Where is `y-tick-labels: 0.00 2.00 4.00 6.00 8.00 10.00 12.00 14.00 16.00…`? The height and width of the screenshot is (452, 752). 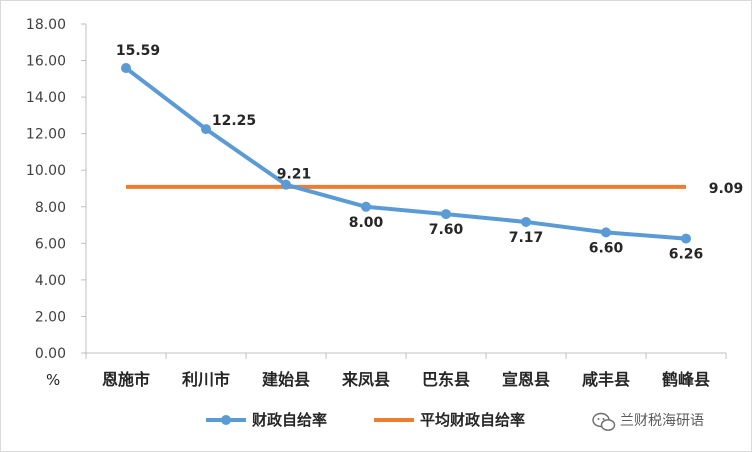 y-tick-labels: 0.00 2.00 4.00 6.00 8.00 10.00 12.00 14.00 16.00… is located at coordinates (46, 189).